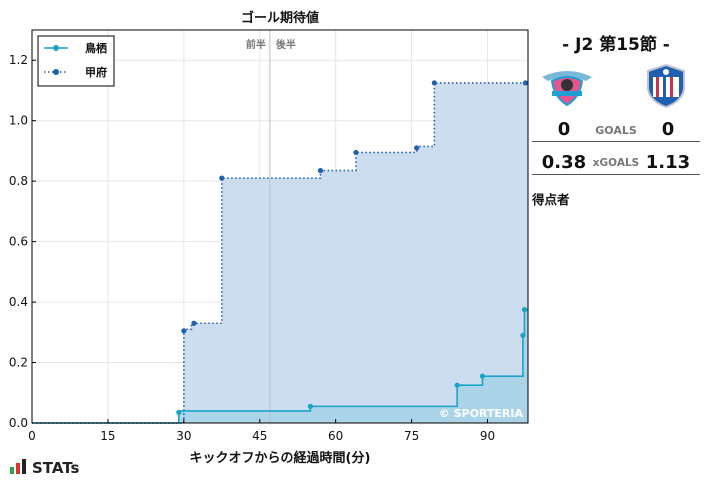 This screenshot has width=707, height=480. I want to click on match-title: - J2 第15節 -, so click(616, 45).